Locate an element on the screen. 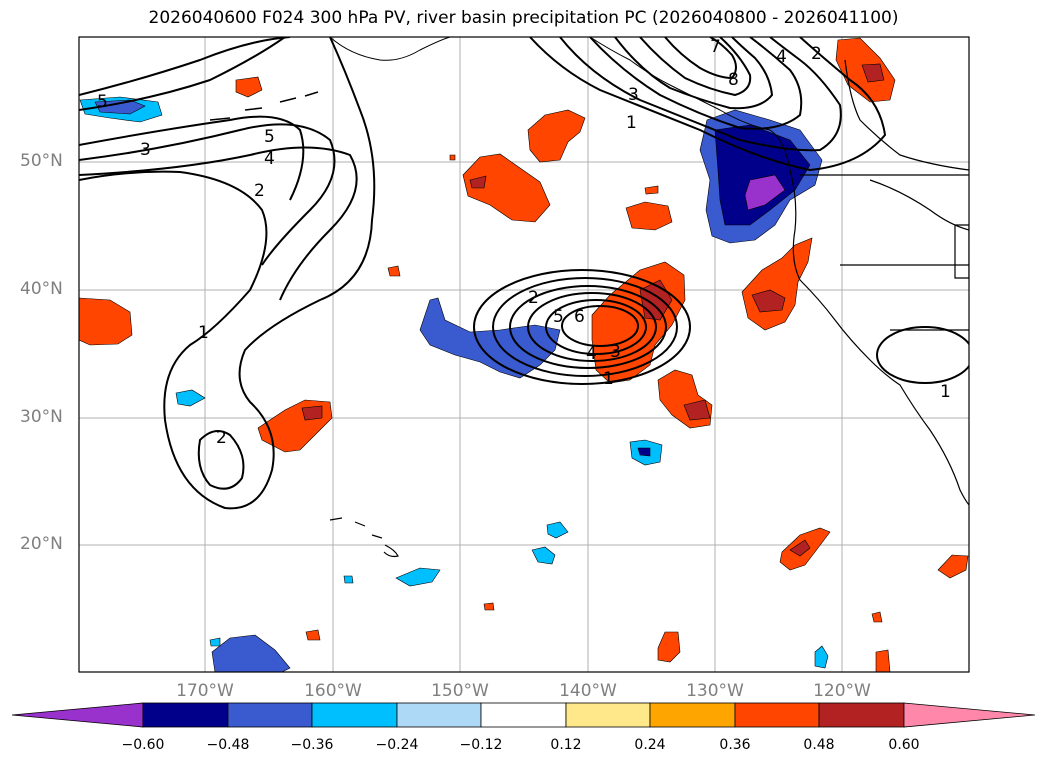 This screenshot has width=1047, height=765. lat-label: 30°N is located at coordinates (41, 417).